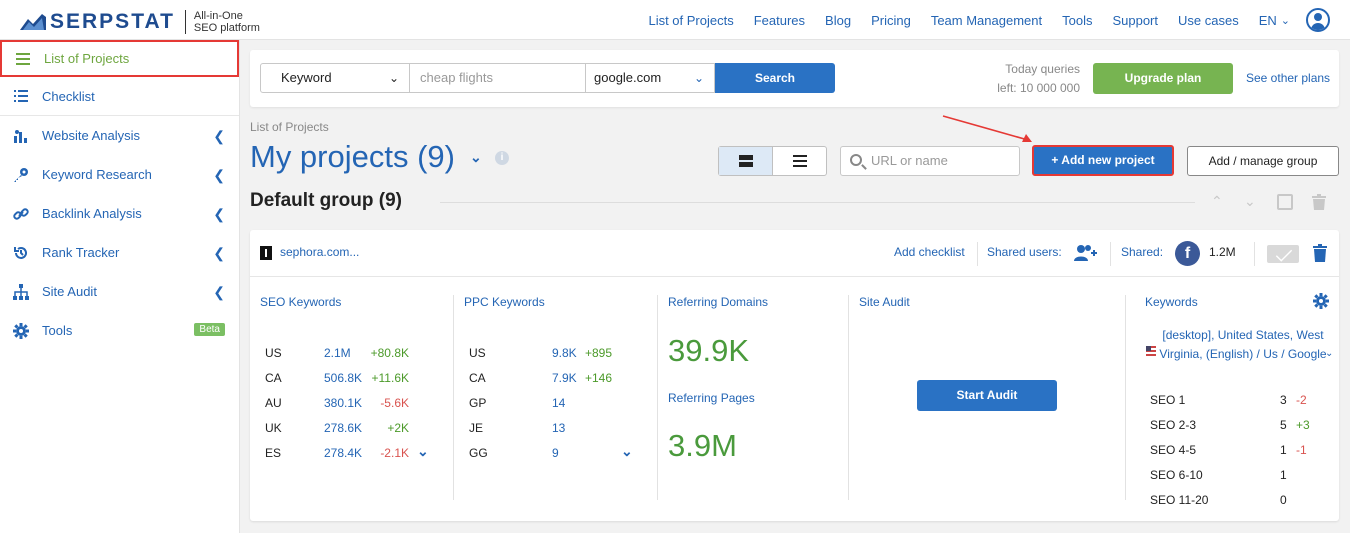  I want to click on shared-users-label: Shared users:, so click(1024, 252).